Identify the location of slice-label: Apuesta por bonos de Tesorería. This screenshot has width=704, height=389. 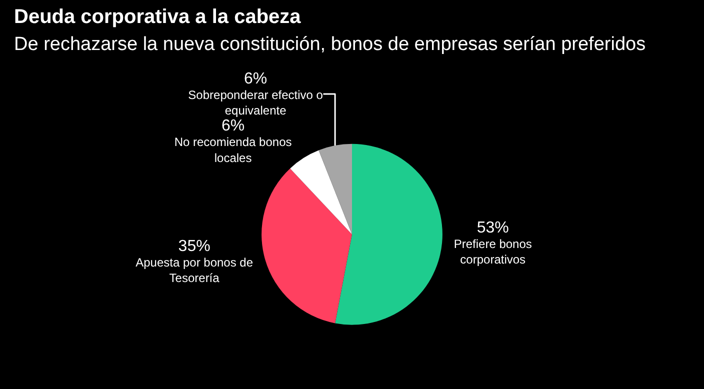
(195, 270).